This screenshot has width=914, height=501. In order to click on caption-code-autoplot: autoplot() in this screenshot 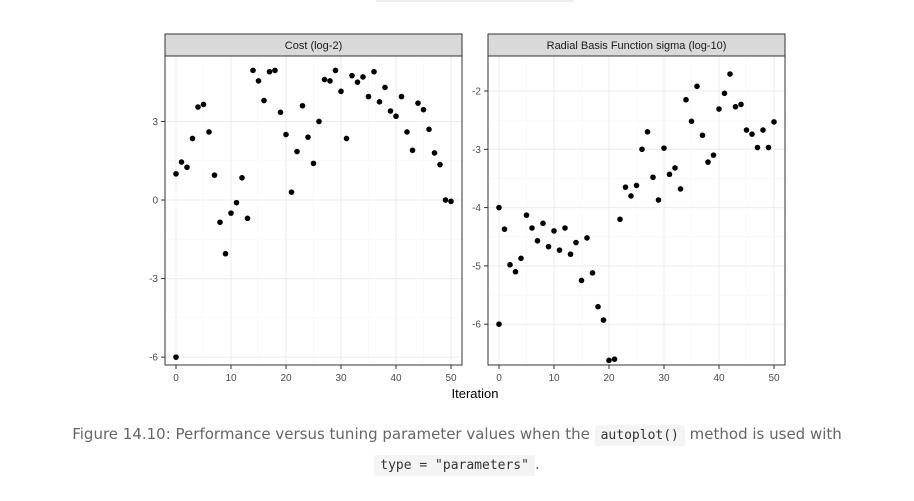, I will do `click(639, 435)`.